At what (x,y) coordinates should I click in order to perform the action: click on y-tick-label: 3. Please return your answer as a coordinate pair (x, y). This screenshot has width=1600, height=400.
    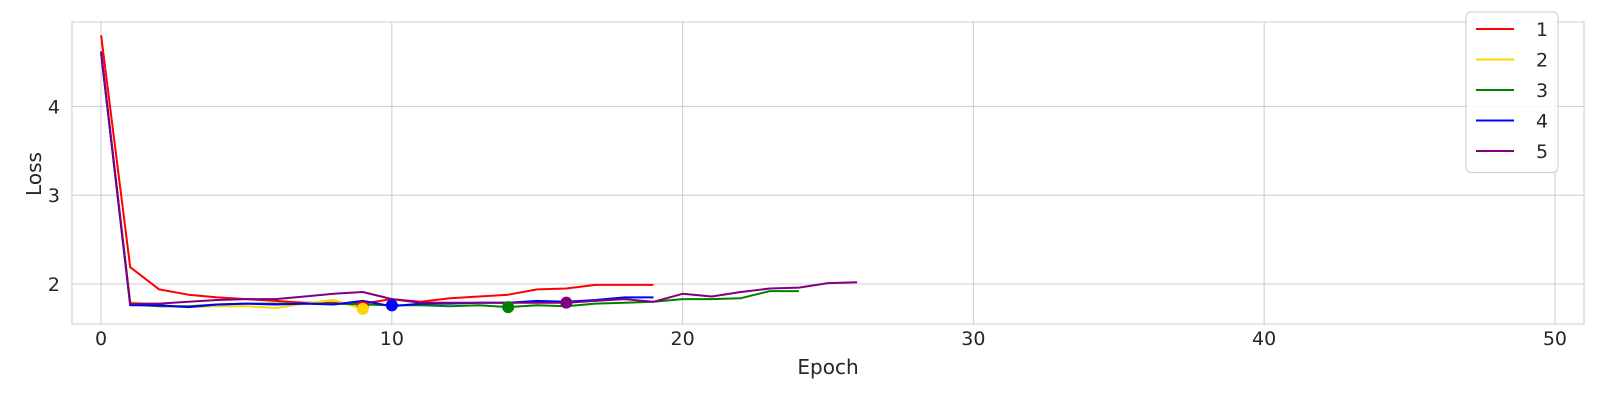
    Looking at the image, I should click on (54, 196).